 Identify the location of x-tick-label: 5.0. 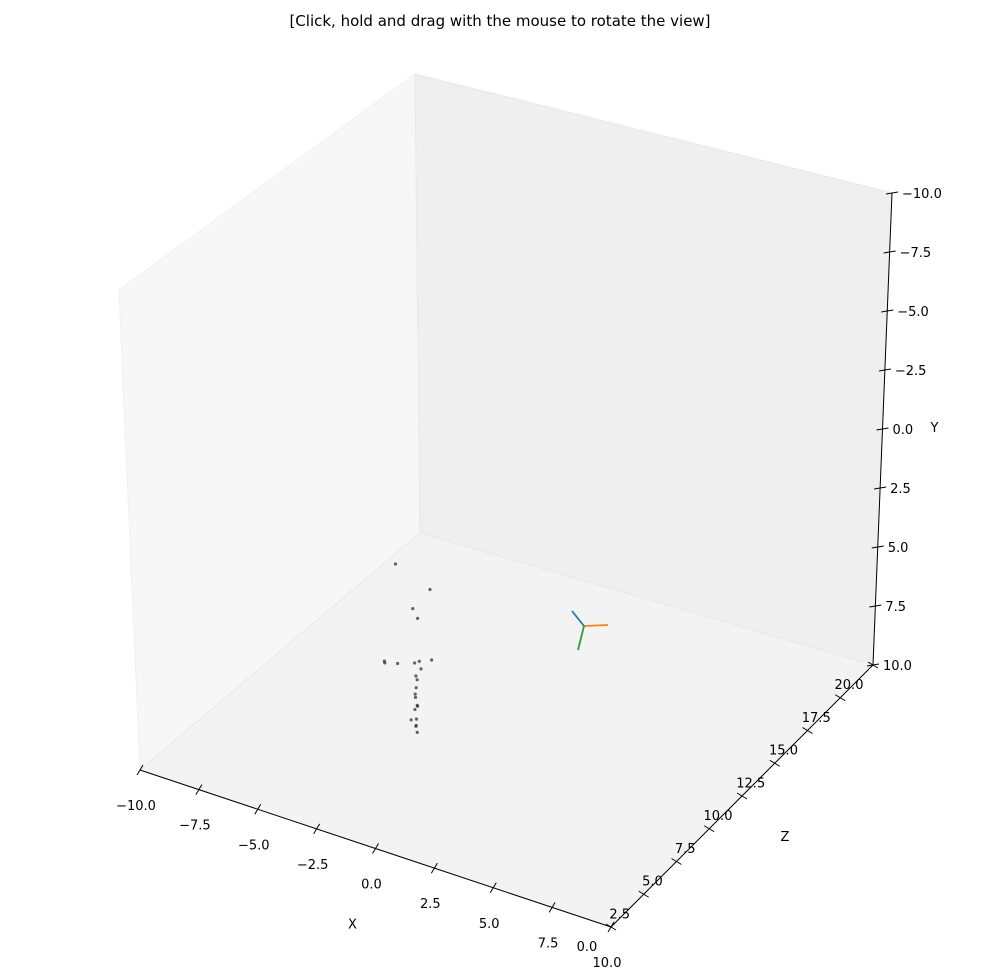
(489, 924).